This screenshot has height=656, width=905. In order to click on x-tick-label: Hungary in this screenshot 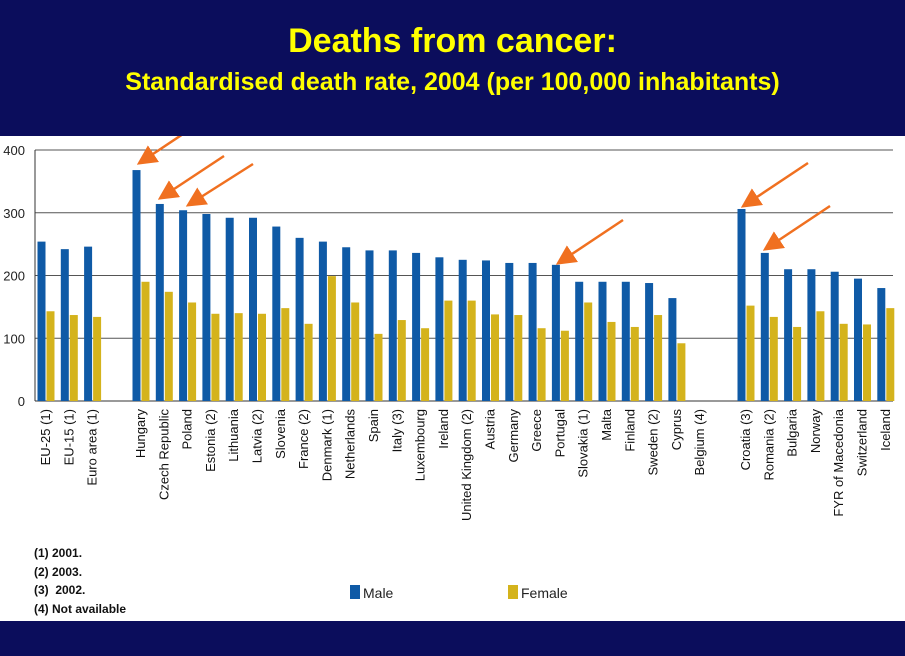, I will do `click(140, 434)`.